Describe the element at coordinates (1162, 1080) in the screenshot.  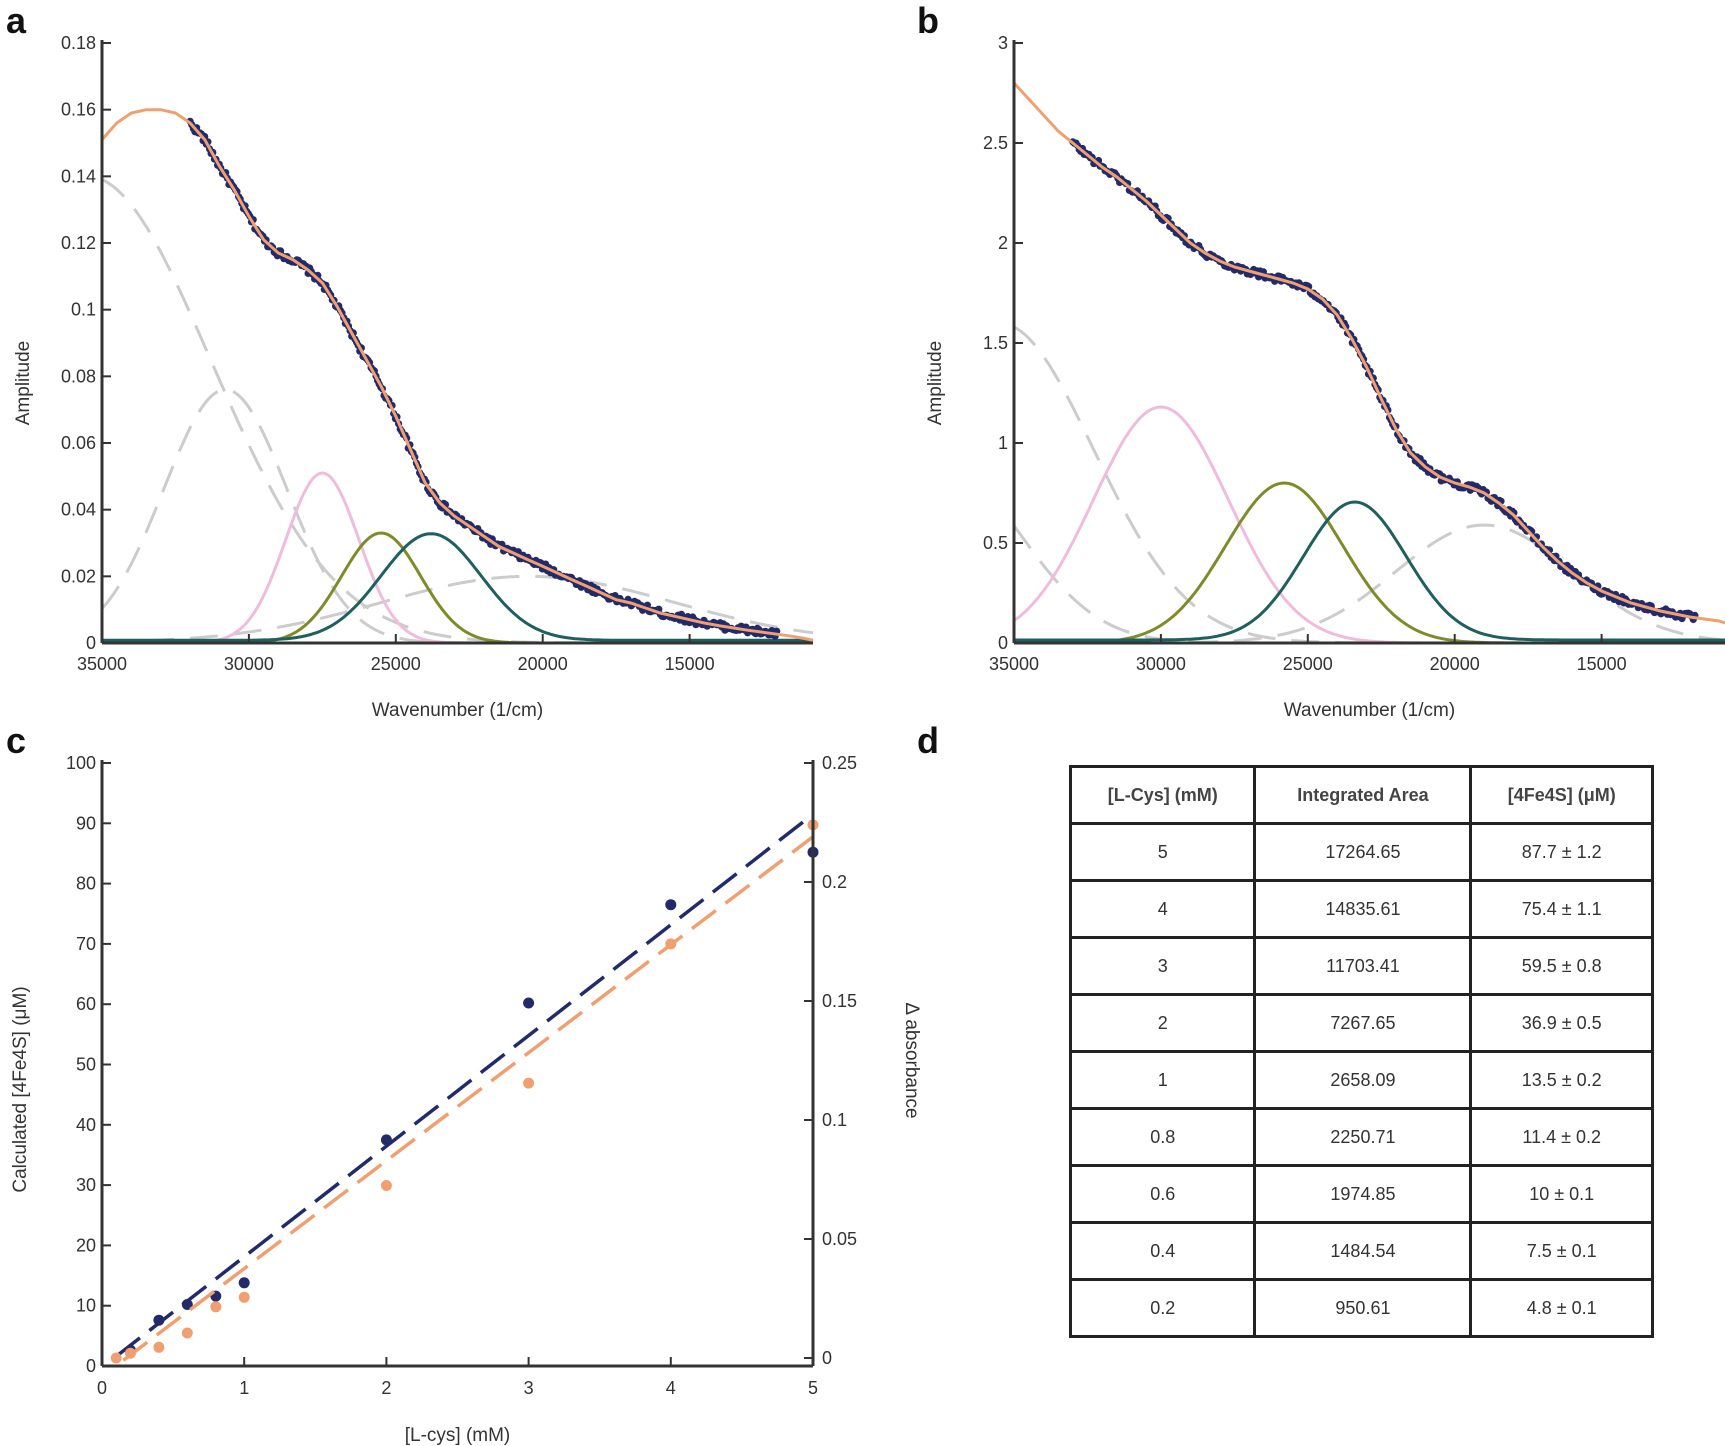
I see `table-cell: 1` at that location.